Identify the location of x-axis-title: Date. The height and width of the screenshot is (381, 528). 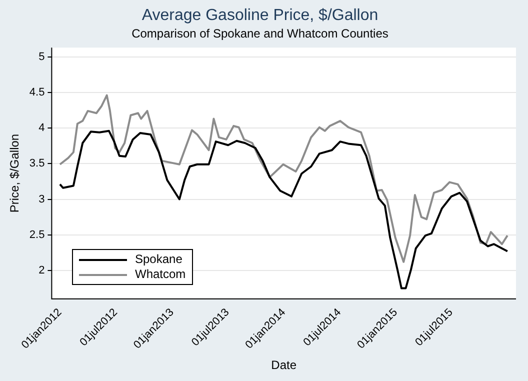
(284, 365).